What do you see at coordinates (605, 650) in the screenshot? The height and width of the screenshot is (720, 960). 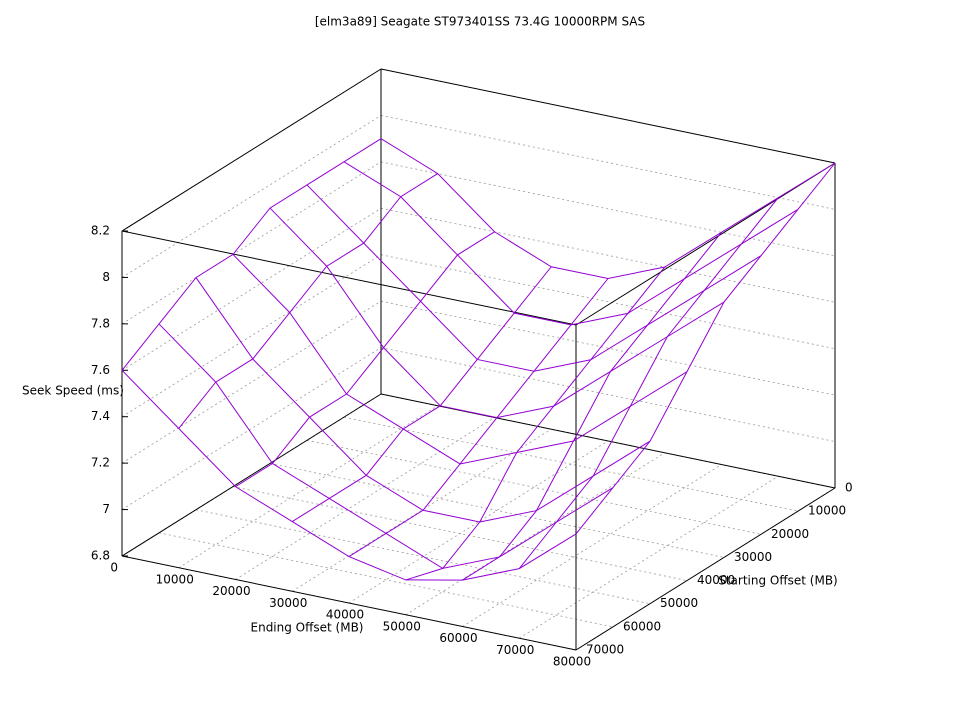 I see `y-tick-label: 70000` at bounding box center [605, 650].